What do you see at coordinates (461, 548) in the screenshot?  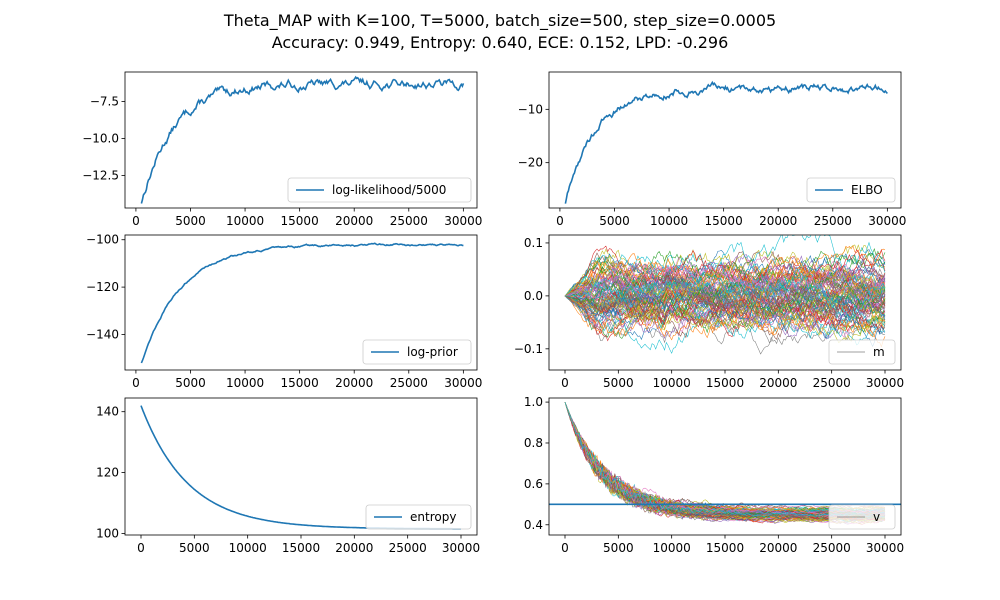 I see `entropy-xtick-label: 30000` at bounding box center [461, 548].